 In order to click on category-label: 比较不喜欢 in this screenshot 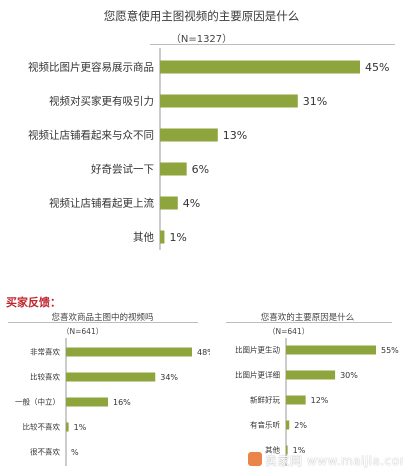, I will do `click(42, 427)`.